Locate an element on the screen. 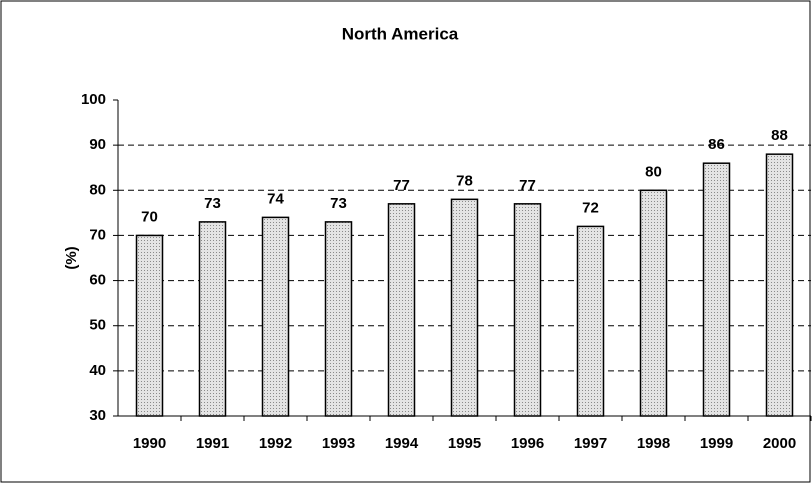 The width and height of the screenshot is (812, 484). x-tick-label: 1999 is located at coordinates (716, 443).